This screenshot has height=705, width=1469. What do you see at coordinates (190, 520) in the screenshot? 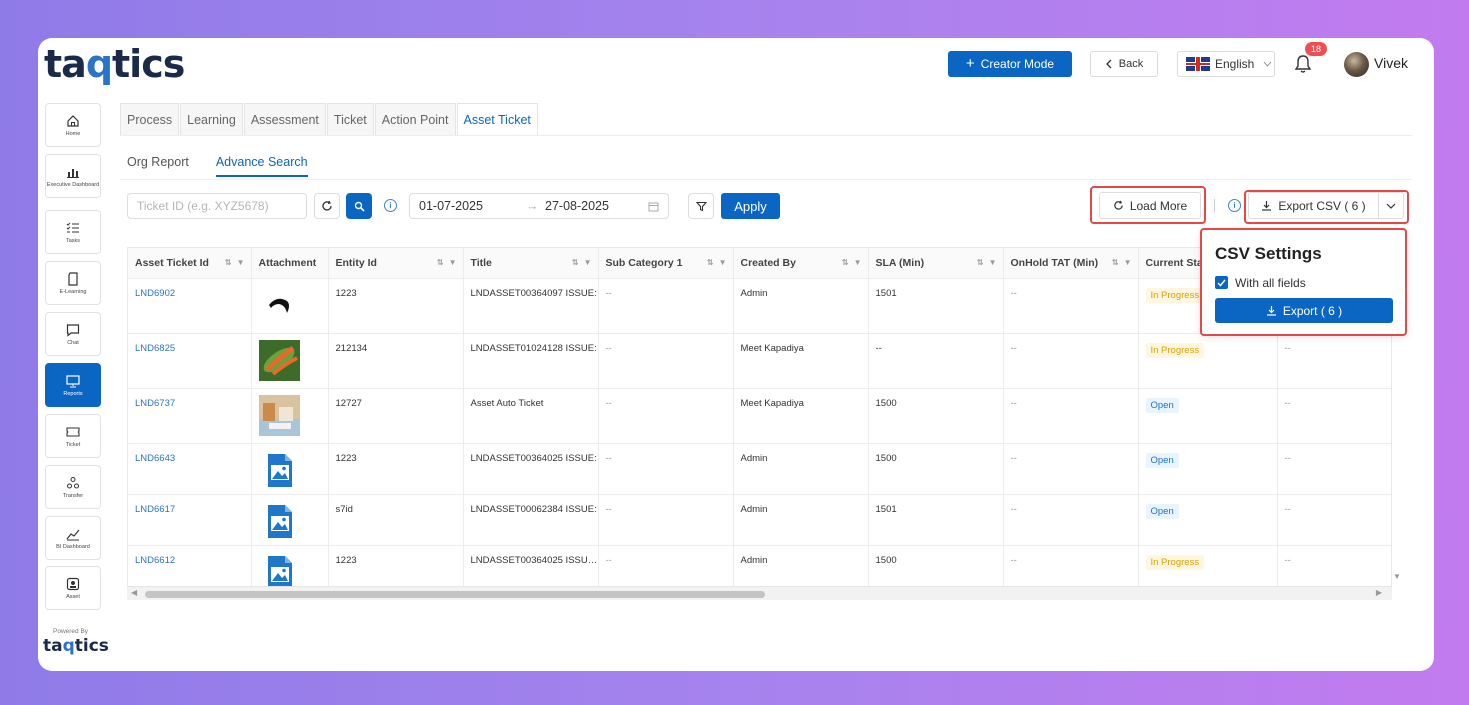
I see `cell-asset-ticket-id: LND6617` at bounding box center [190, 520].